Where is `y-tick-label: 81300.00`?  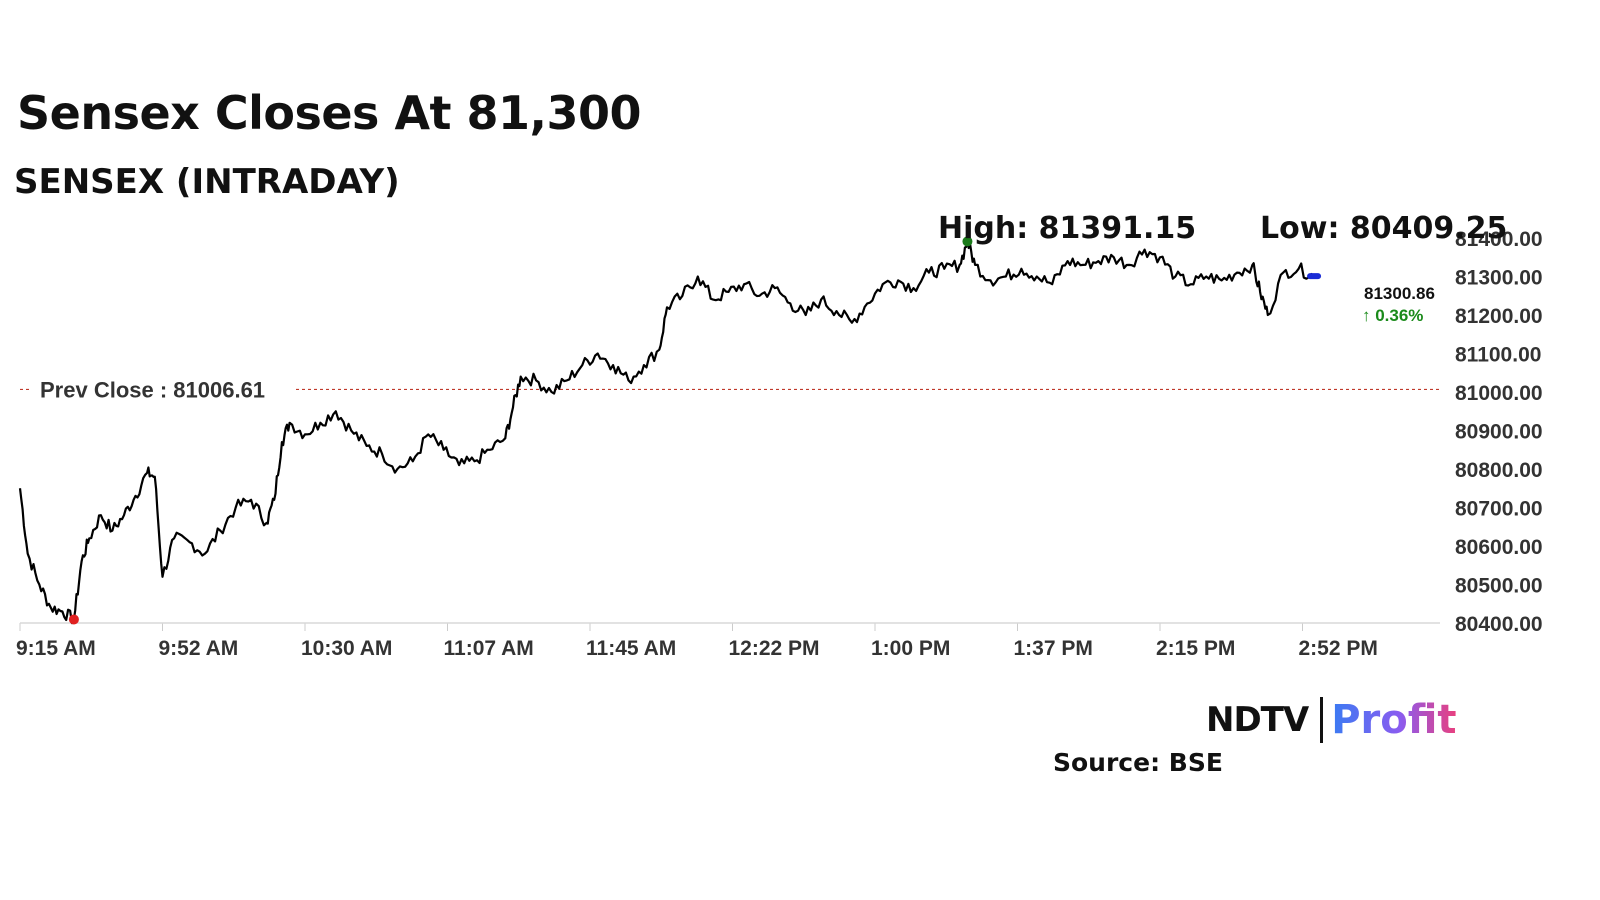 y-tick-label: 81300.00 is located at coordinates (1499, 278).